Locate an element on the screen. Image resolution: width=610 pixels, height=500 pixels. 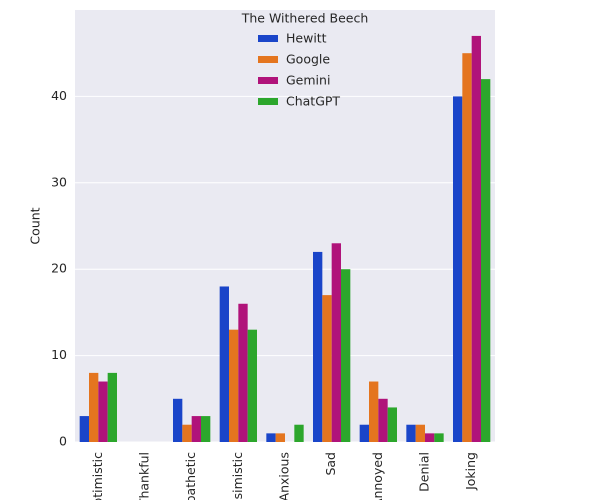
x-tick-label: Thankful is located at coordinates (144, 476).